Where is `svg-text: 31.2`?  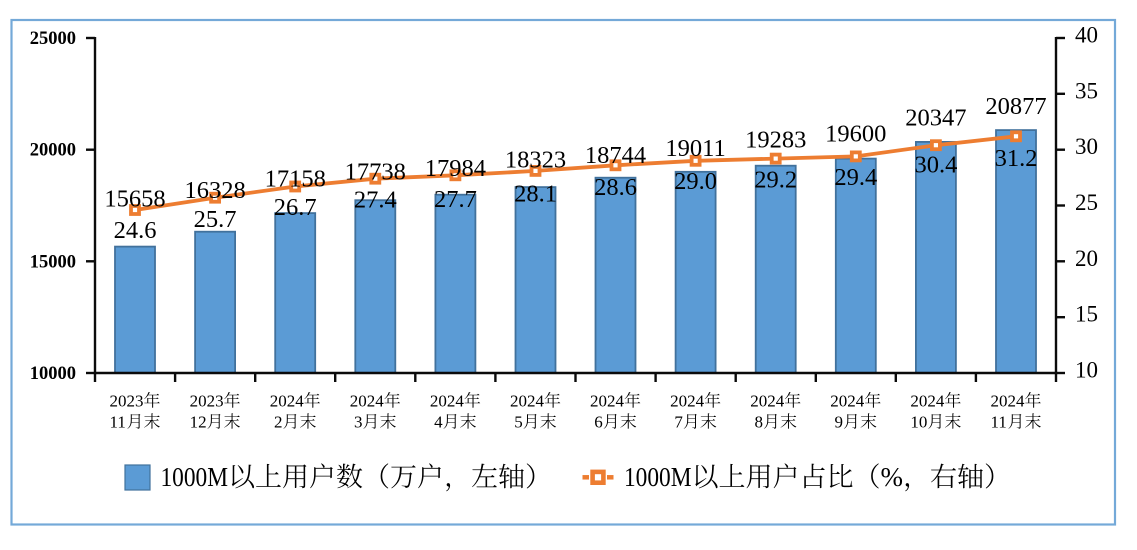
svg-text: 31.2 is located at coordinates (1016, 158).